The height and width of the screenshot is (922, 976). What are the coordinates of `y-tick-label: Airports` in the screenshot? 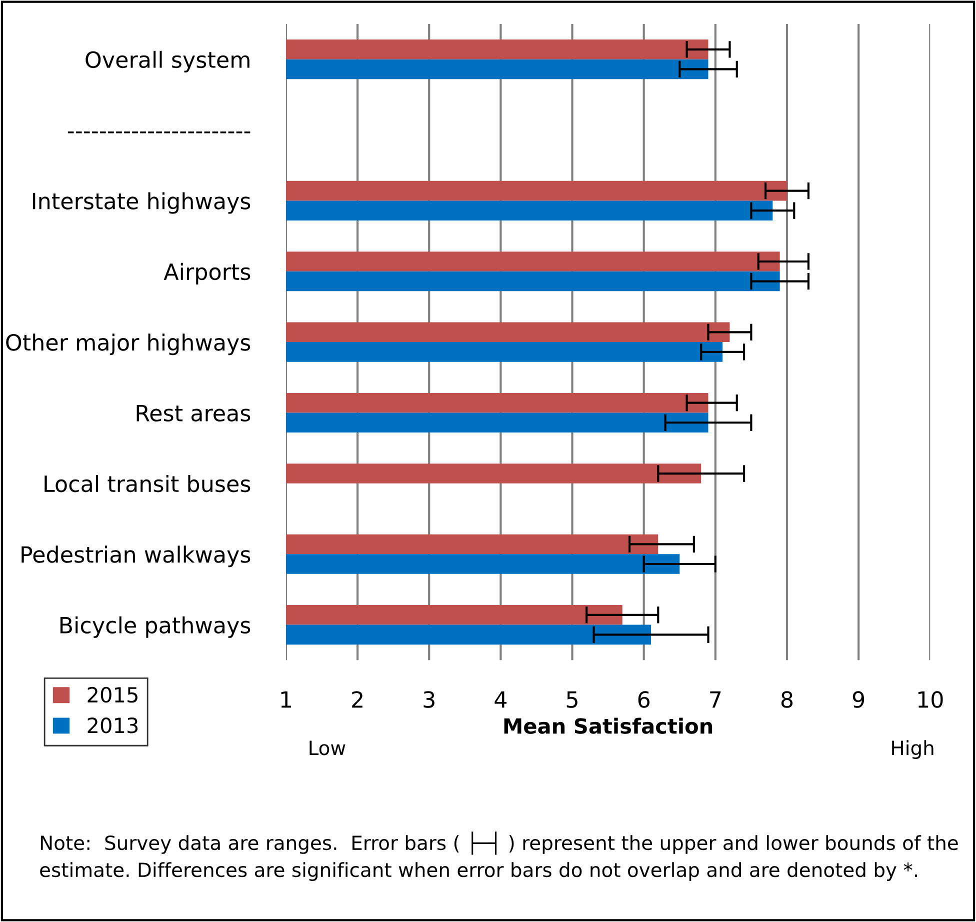 It's located at (207, 273).